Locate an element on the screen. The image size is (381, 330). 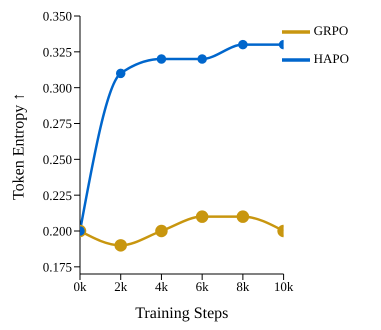
x-tick-label: 6k is located at coordinates (203, 286).